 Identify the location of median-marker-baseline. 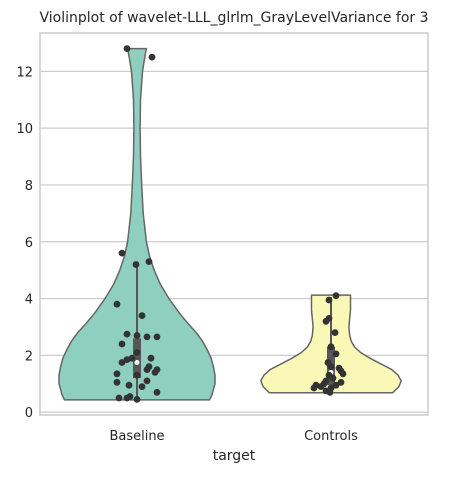
(137, 362).